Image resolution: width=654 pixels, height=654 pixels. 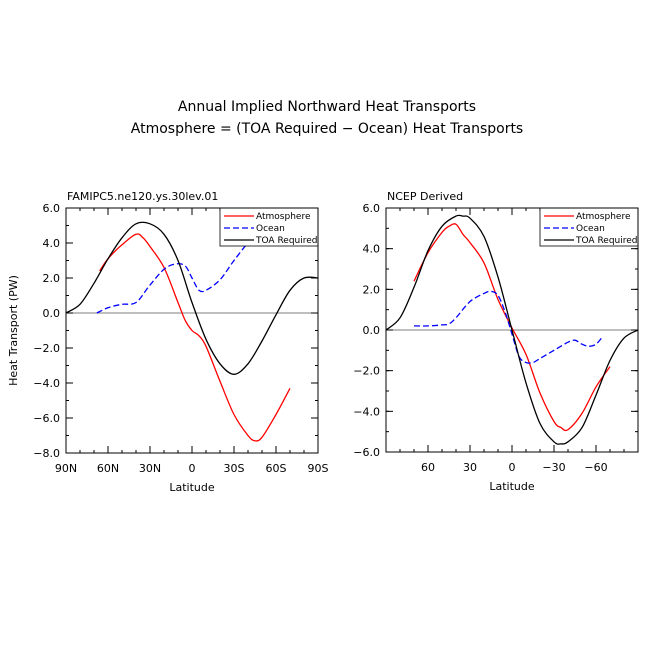 What do you see at coordinates (553, 467) in the screenshot?
I see `x-tick-label: −30` at bounding box center [553, 467].